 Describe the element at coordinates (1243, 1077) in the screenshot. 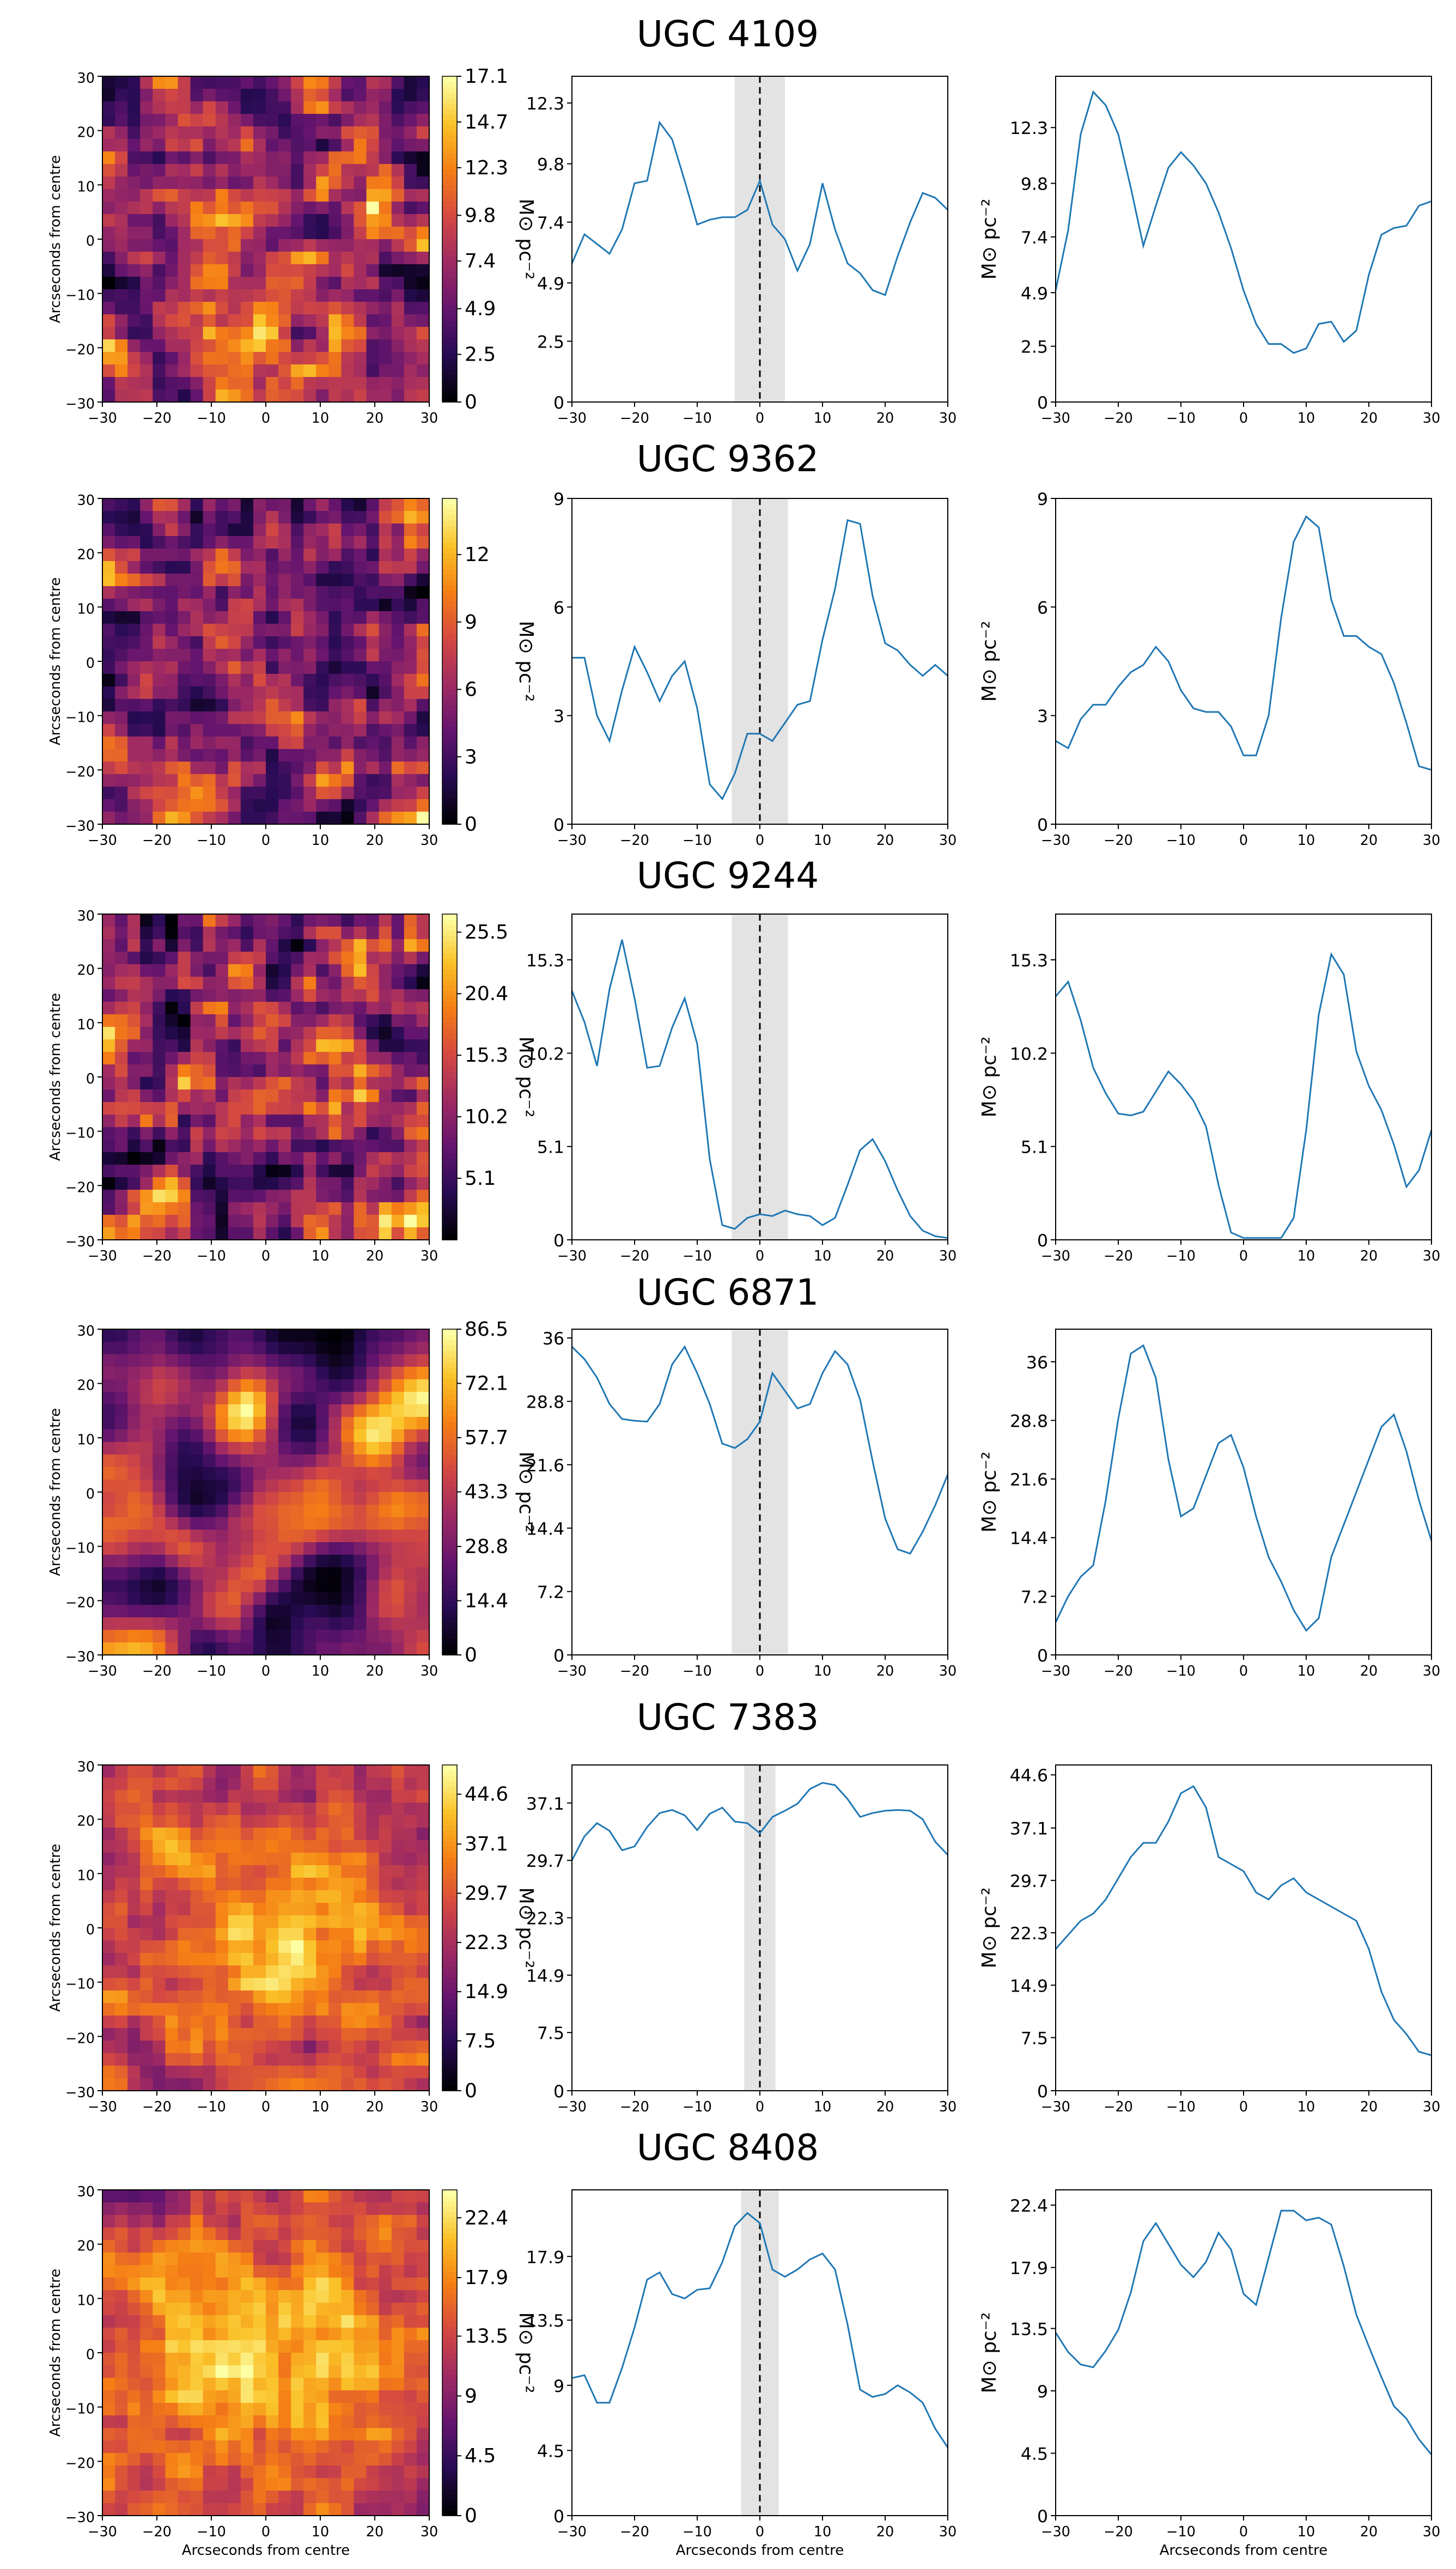

I see `plot-area` at that location.